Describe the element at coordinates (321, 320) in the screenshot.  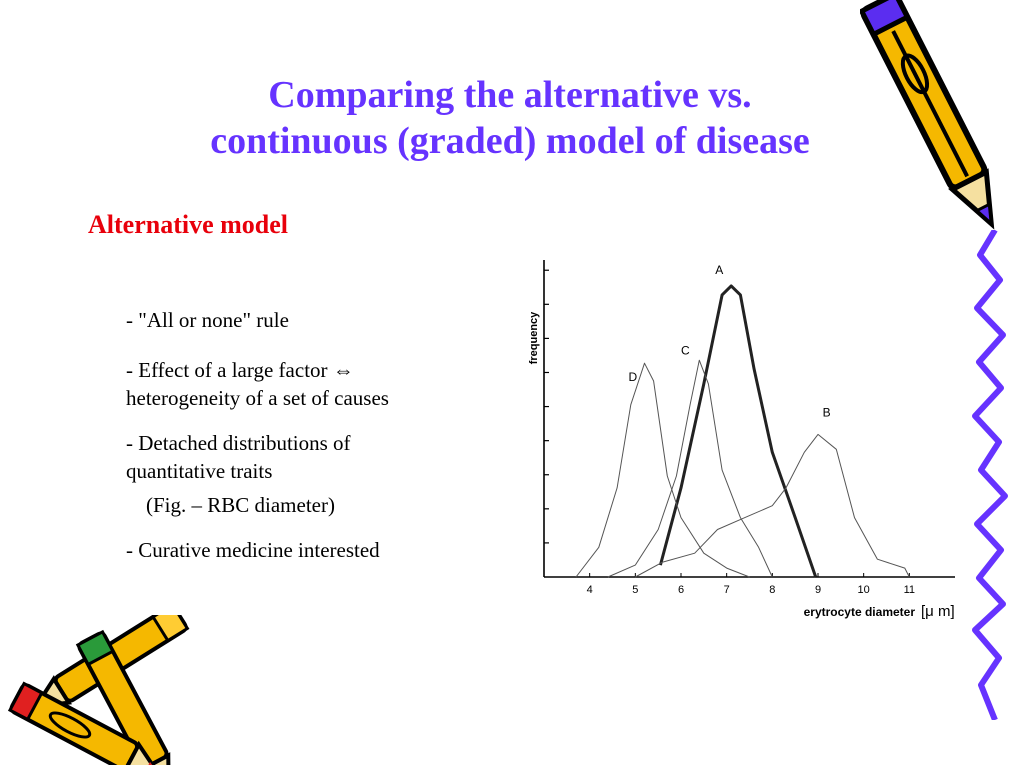
I see `bullet-item: - "All or none" rule` at that location.